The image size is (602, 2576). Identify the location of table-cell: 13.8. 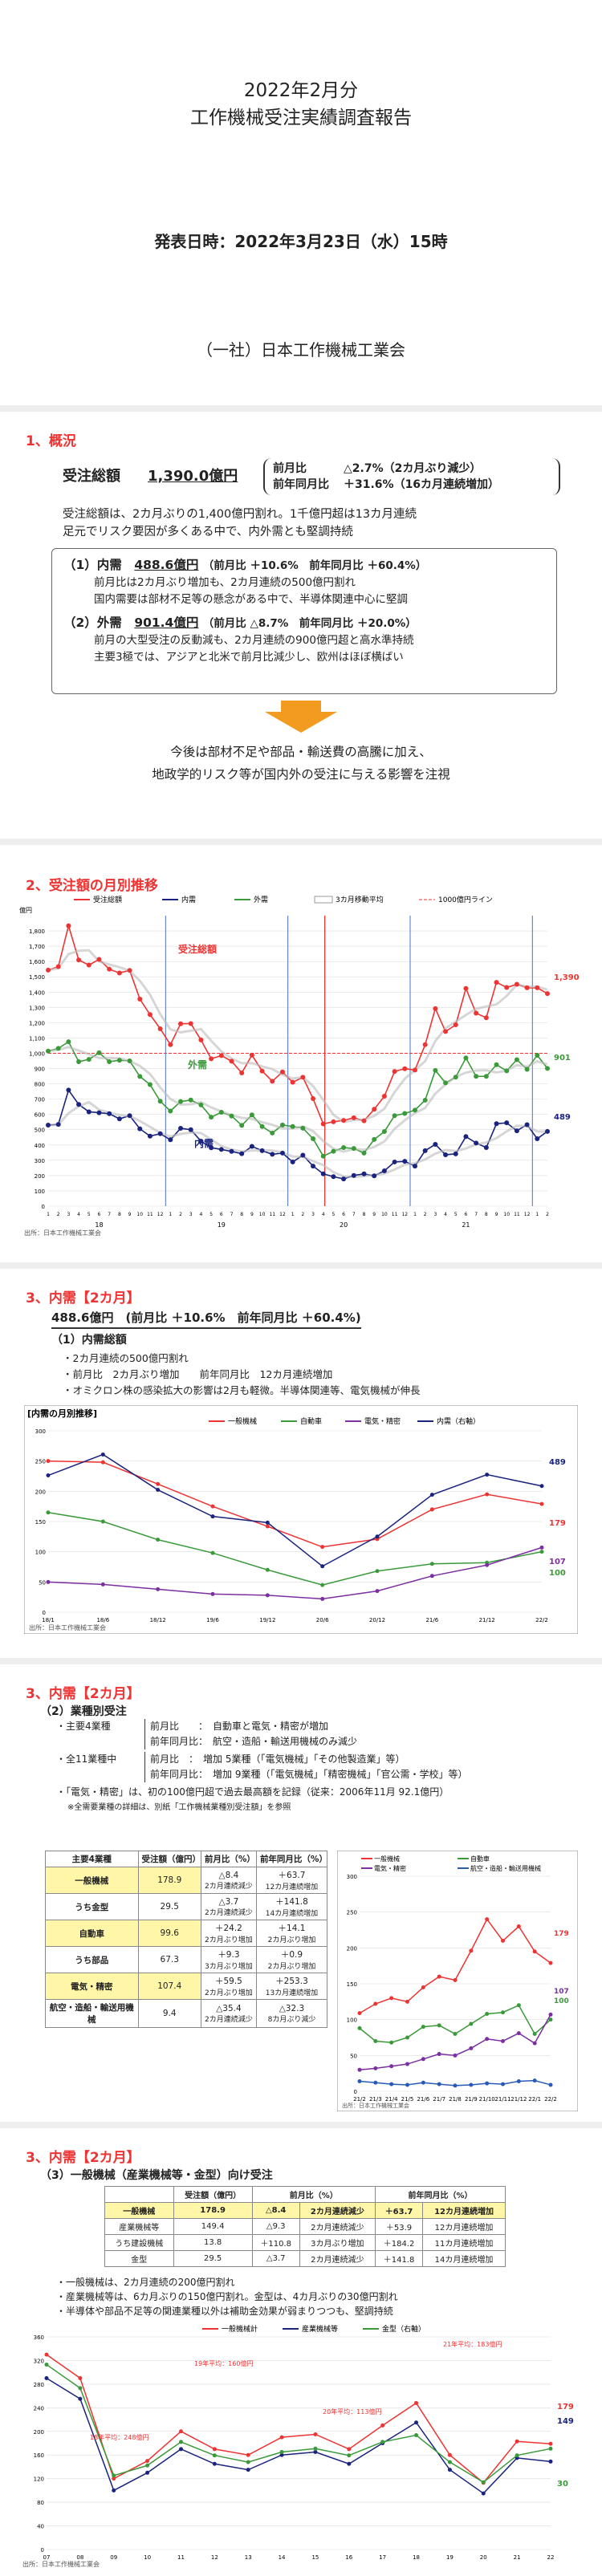
(213, 2242).